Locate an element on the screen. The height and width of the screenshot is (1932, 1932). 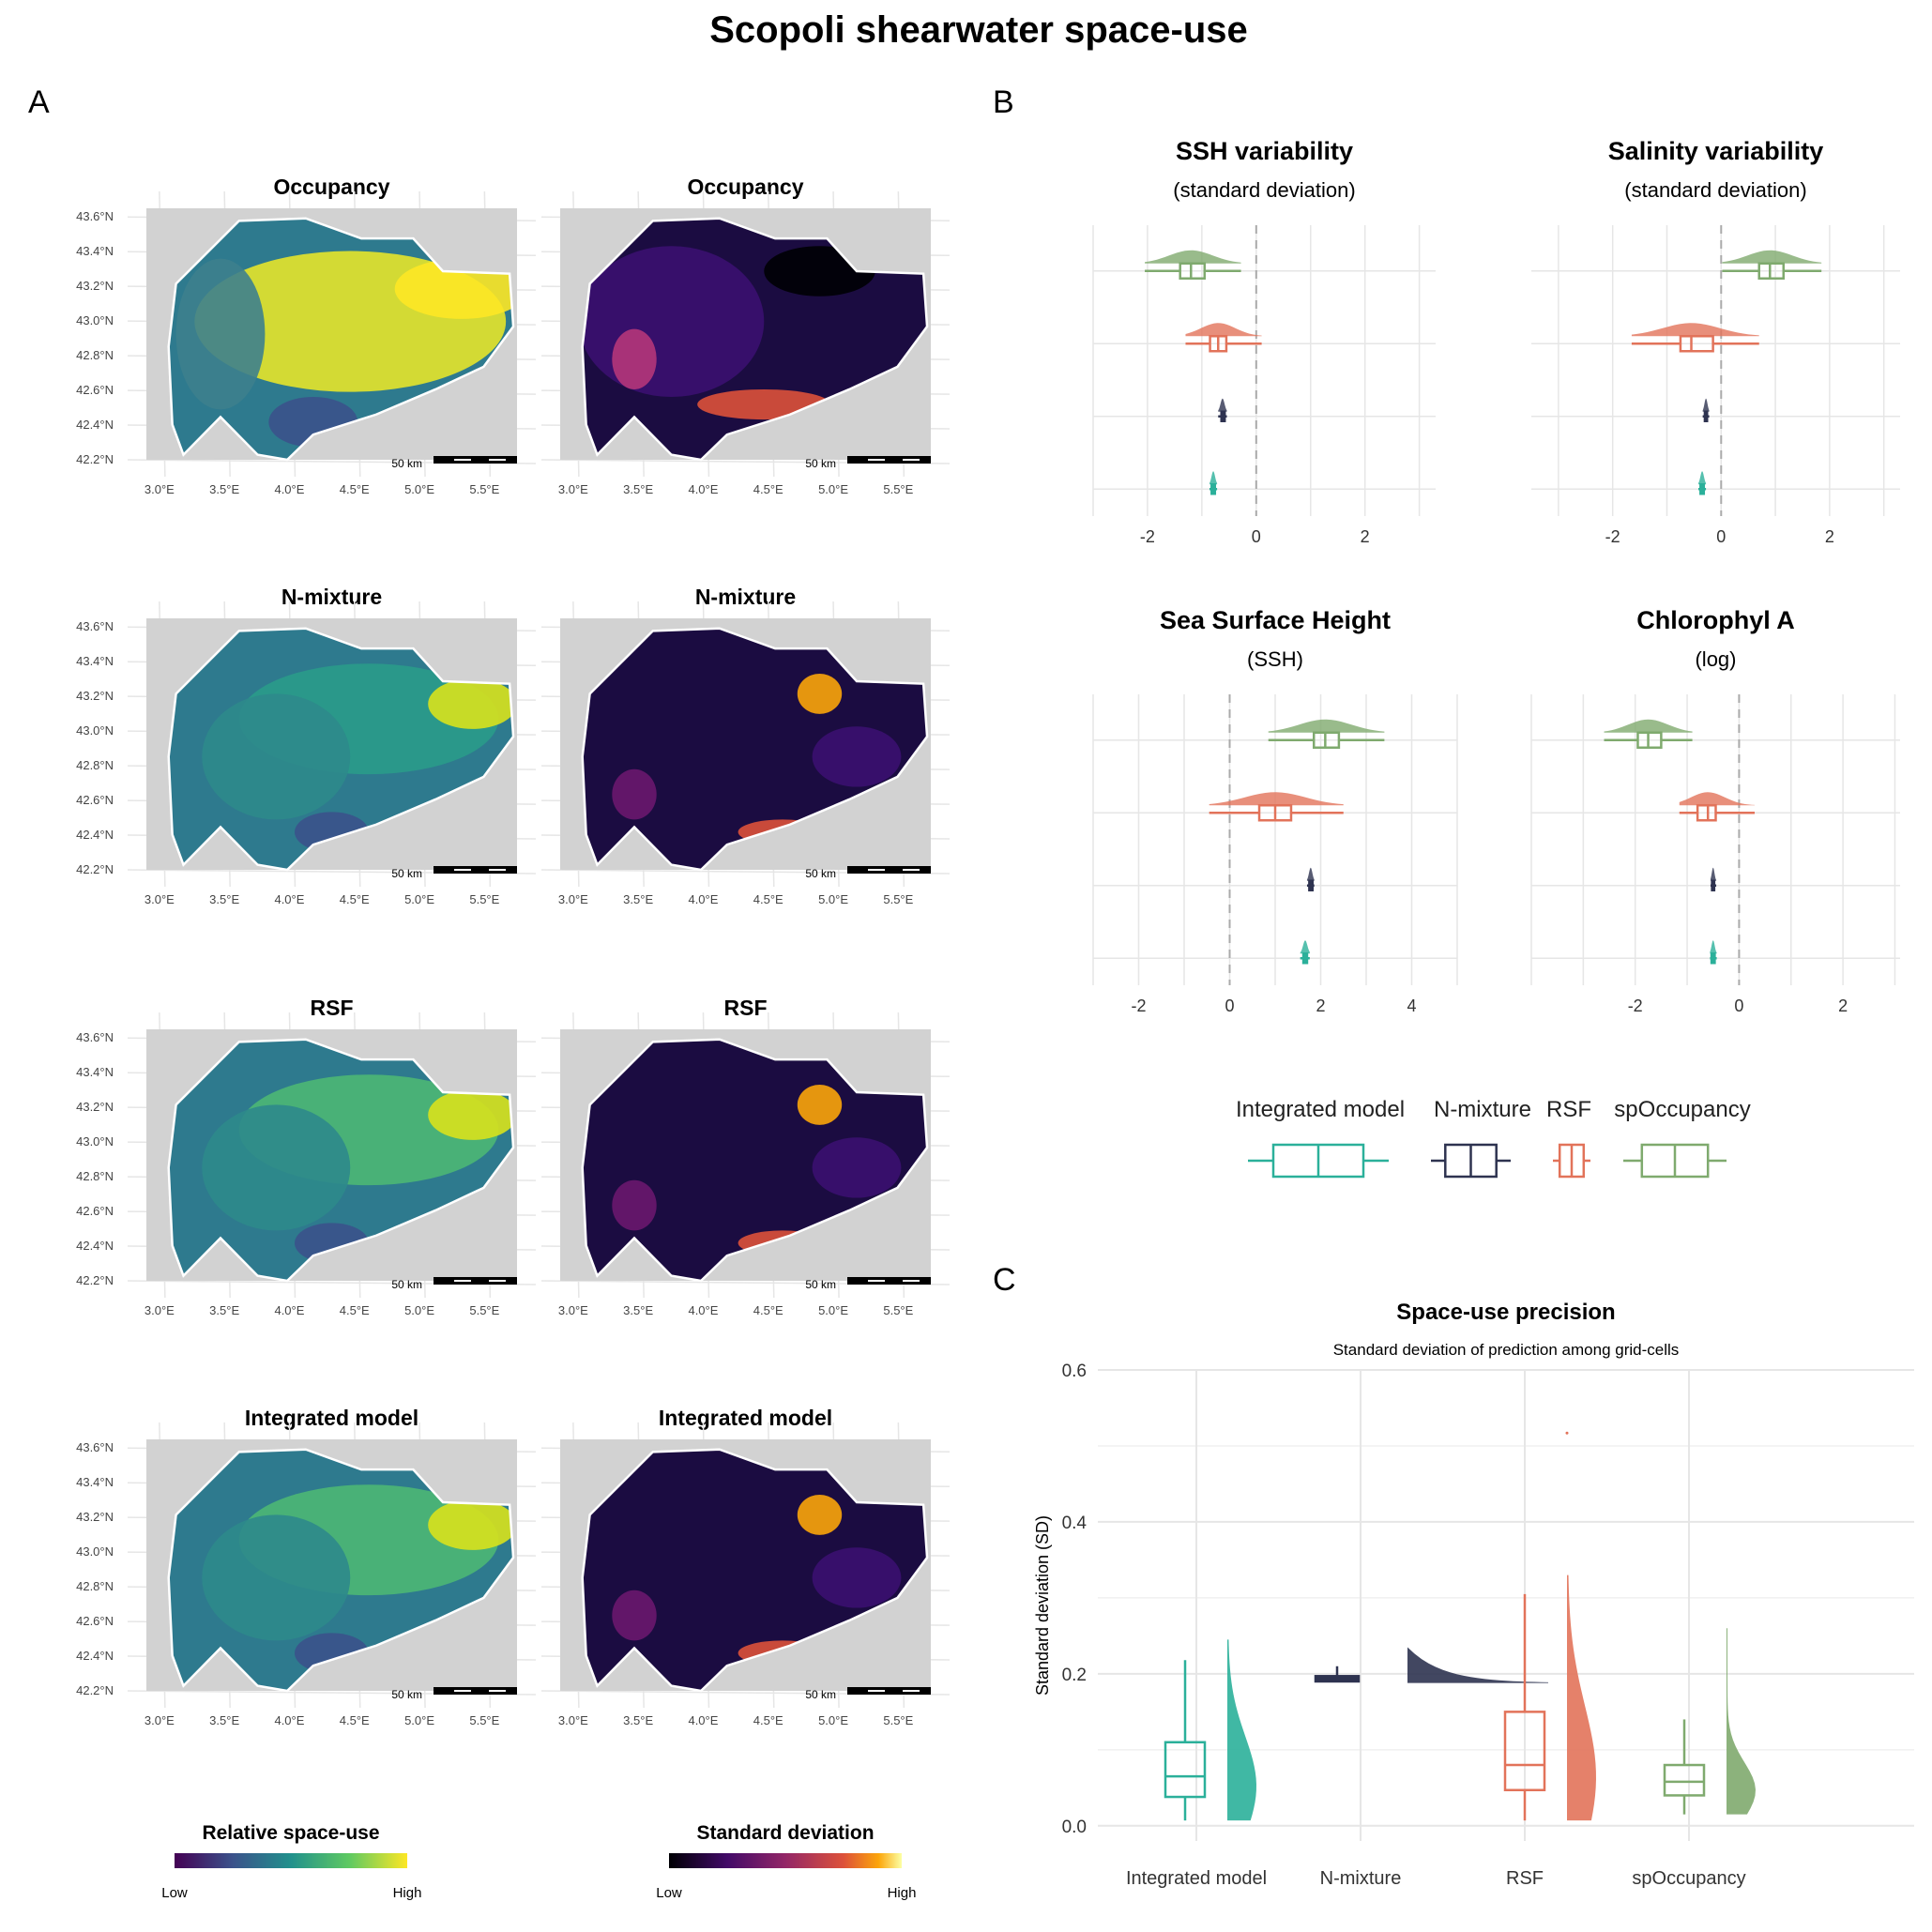
legend-mean-high: High is located at coordinates (407, 1893).